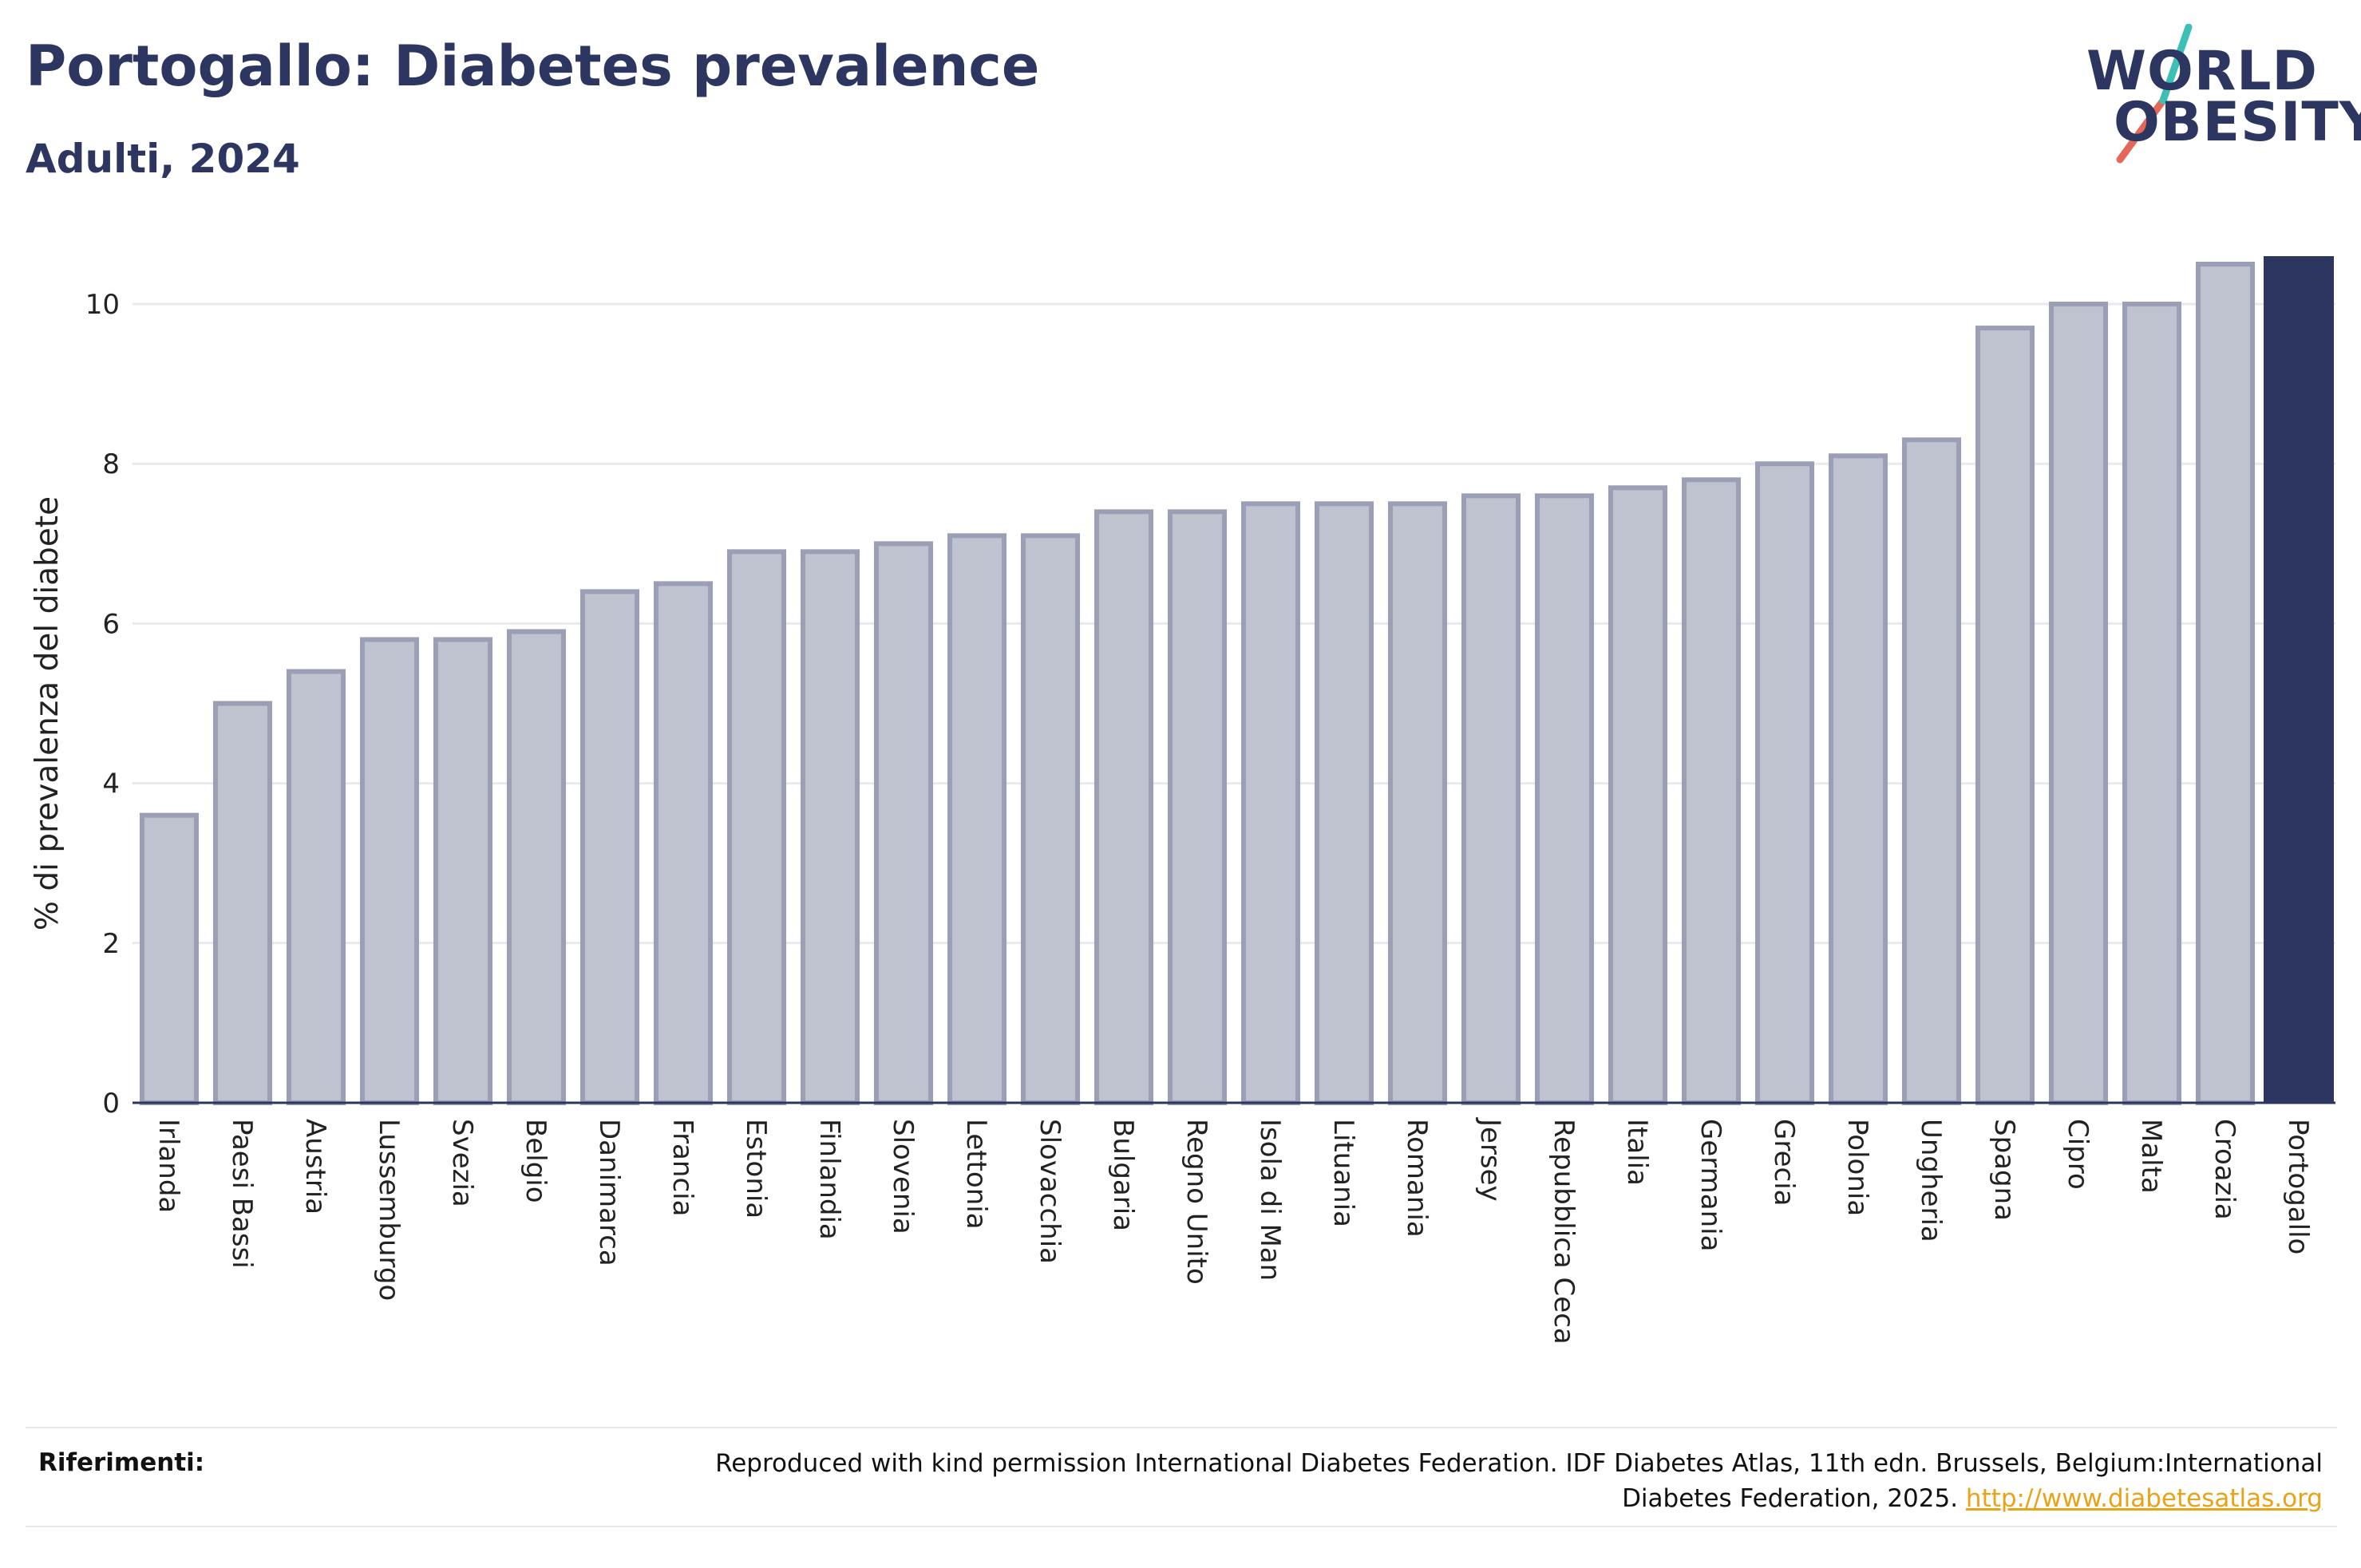 The width and height of the screenshot is (2361, 1568). Describe the element at coordinates (756, 1168) in the screenshot. I see `x-tick-label: Estonia` at that location.